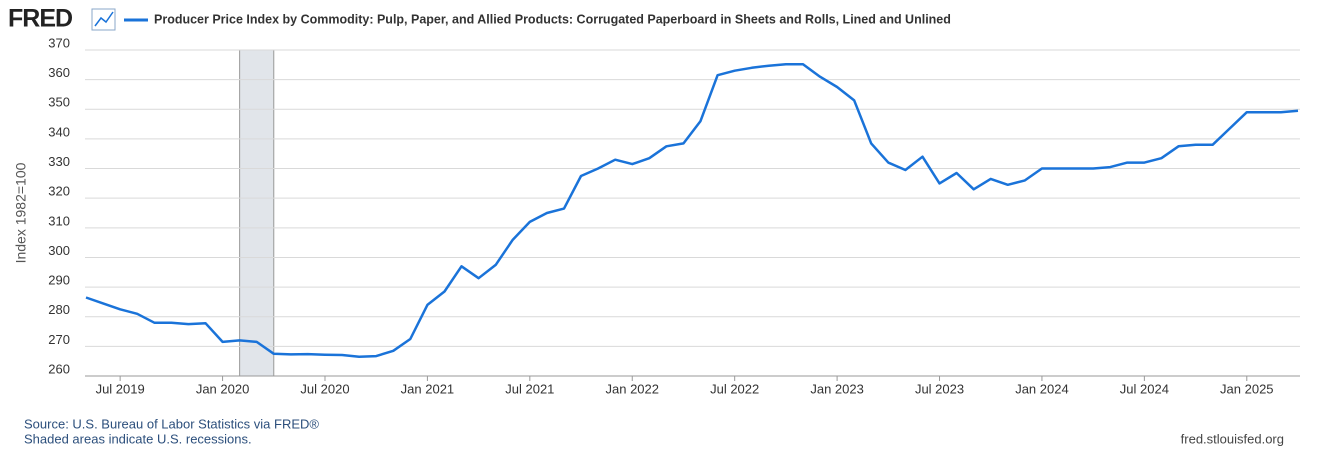 This screenshot has width=1320, height=450. Describe the element at coordinates (939, 388) in the screenshot. I see `x-tick-label: Jul 2023` at that location.